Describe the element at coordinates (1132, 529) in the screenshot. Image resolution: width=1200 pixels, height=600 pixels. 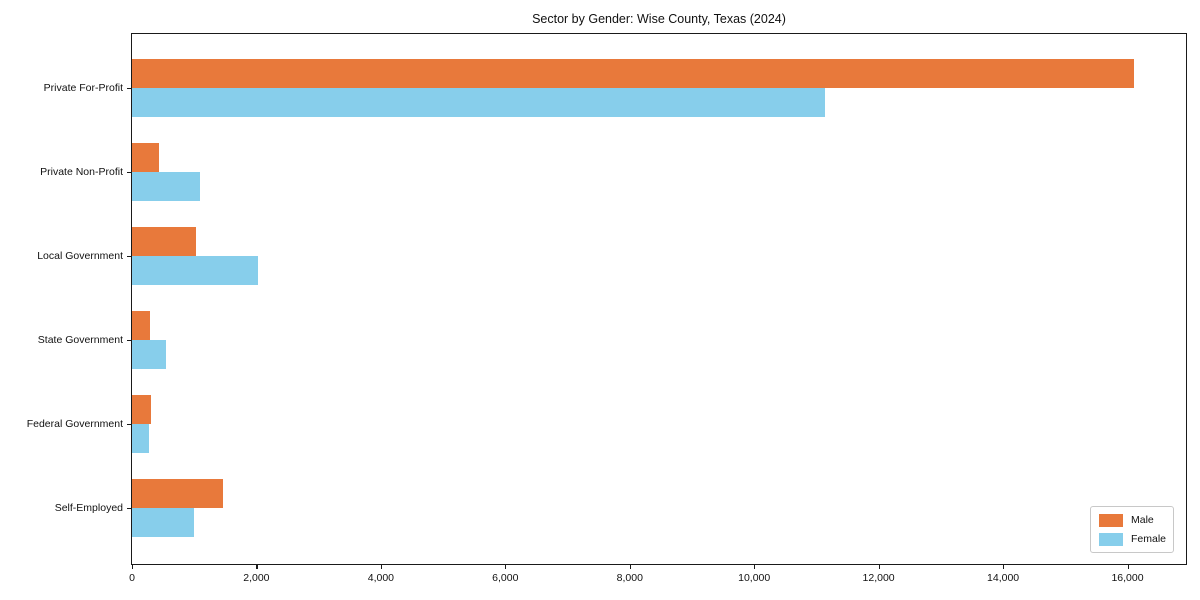
I see `legend: Male Female` at that location.